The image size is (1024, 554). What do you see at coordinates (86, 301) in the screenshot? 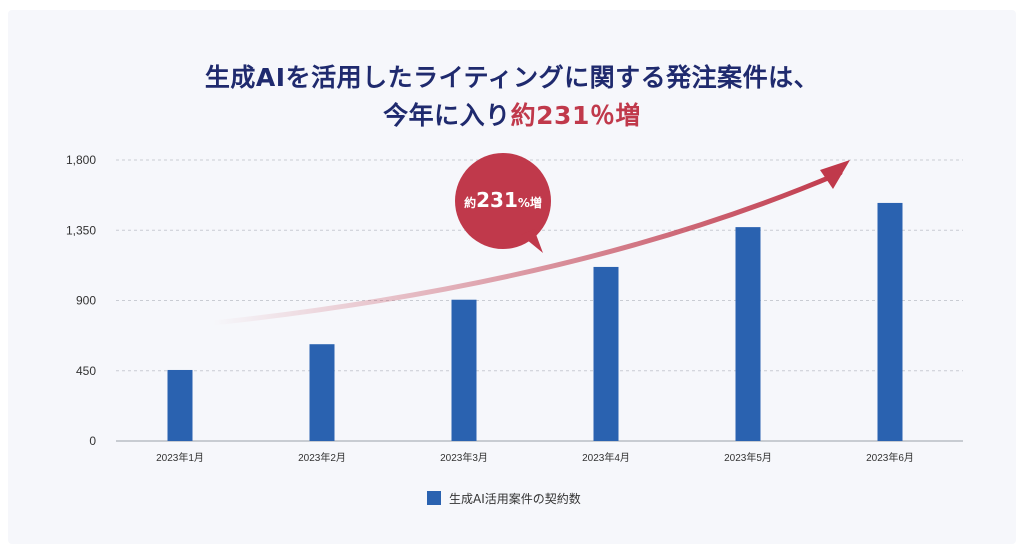
I see `y-tick-label: 900` at bounding box center [86, 301].